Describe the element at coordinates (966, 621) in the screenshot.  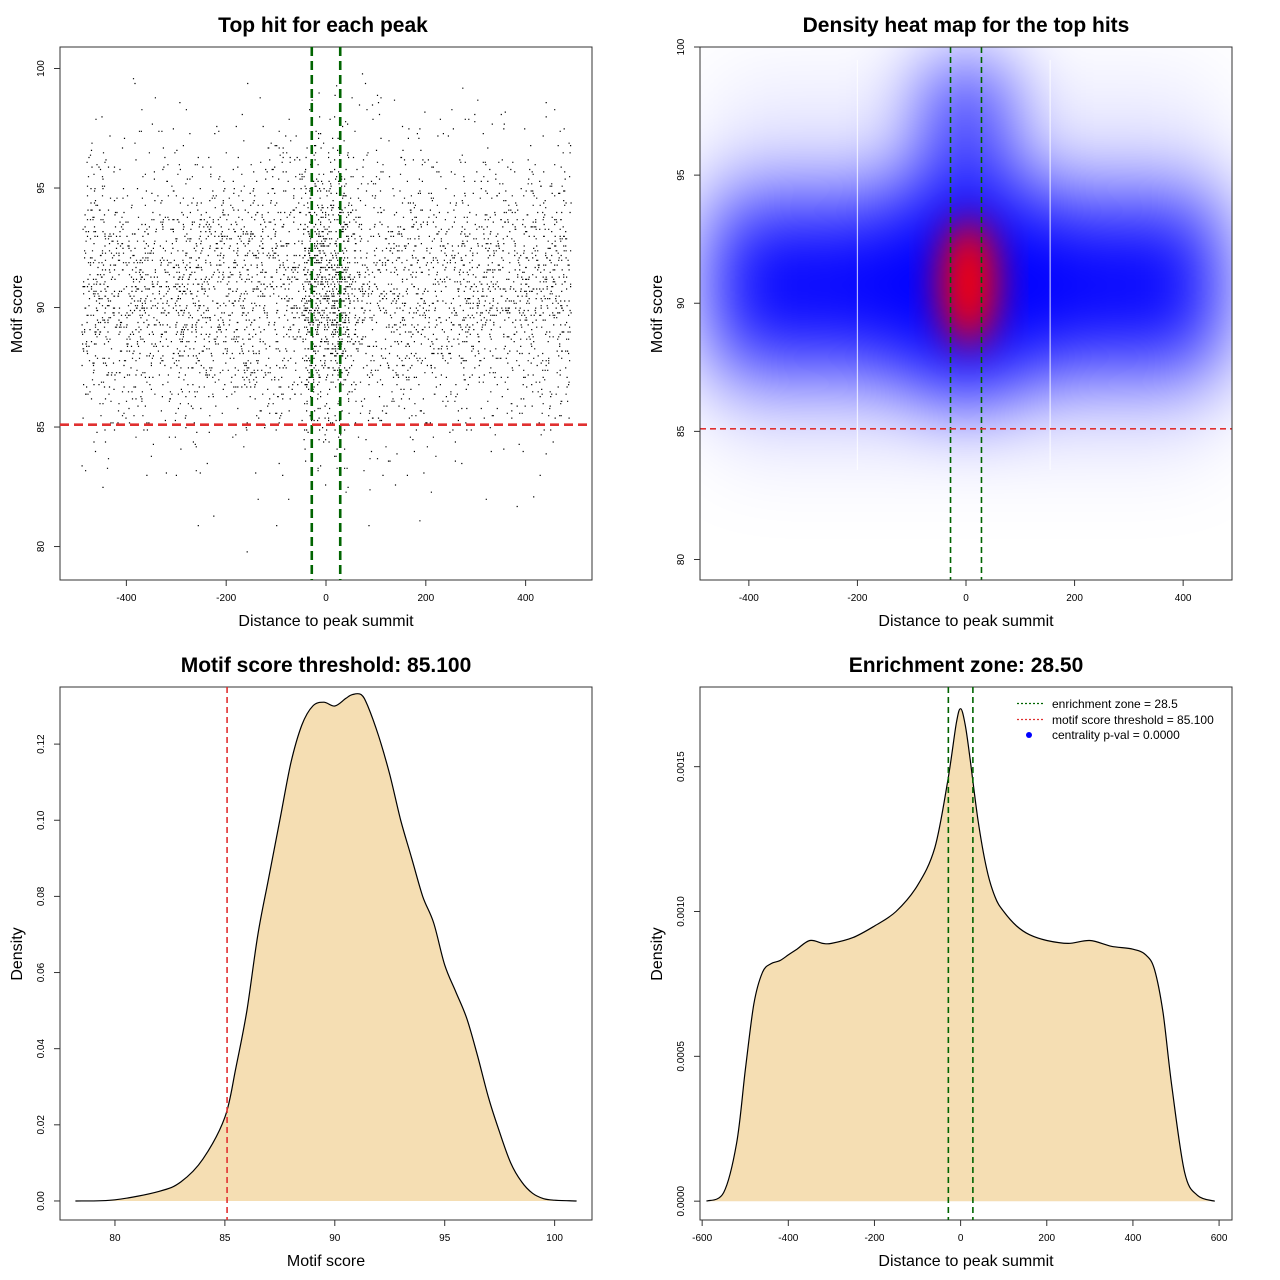
I see `heatmap-x-label: Distance to peak summit` at that location.